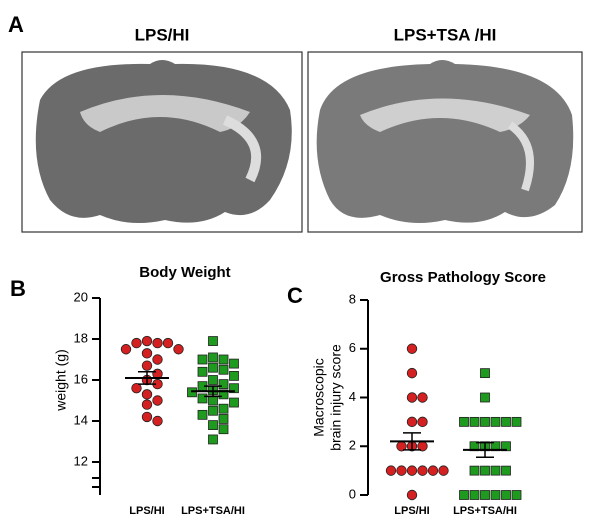 The width and height of the screenshot is (600, 531). What do you see at coordinates (445, 34) in the screenshot?
I see `image-title: LPS+TSA /HI` at bounding box center [445, 34].